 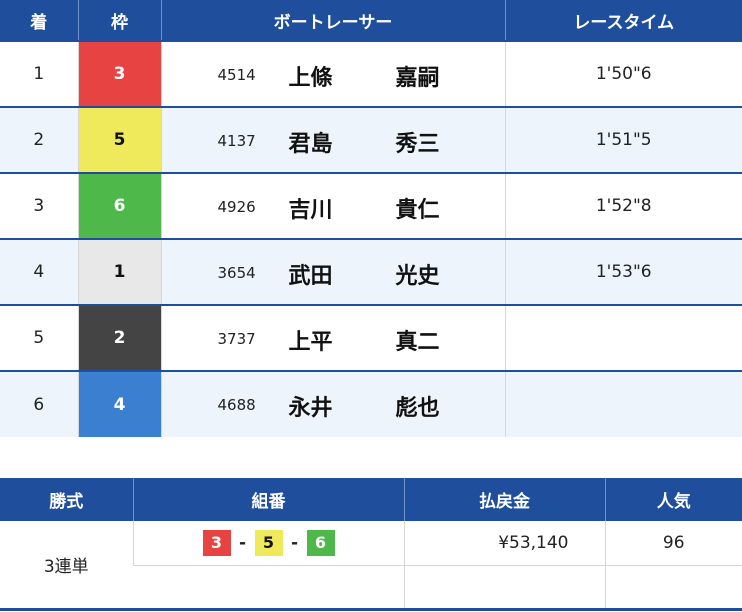 What do you see at coordinates (623, 205) in the screenshot?
I see `race-time: 1'52"8` at bounding box center [623, 205].